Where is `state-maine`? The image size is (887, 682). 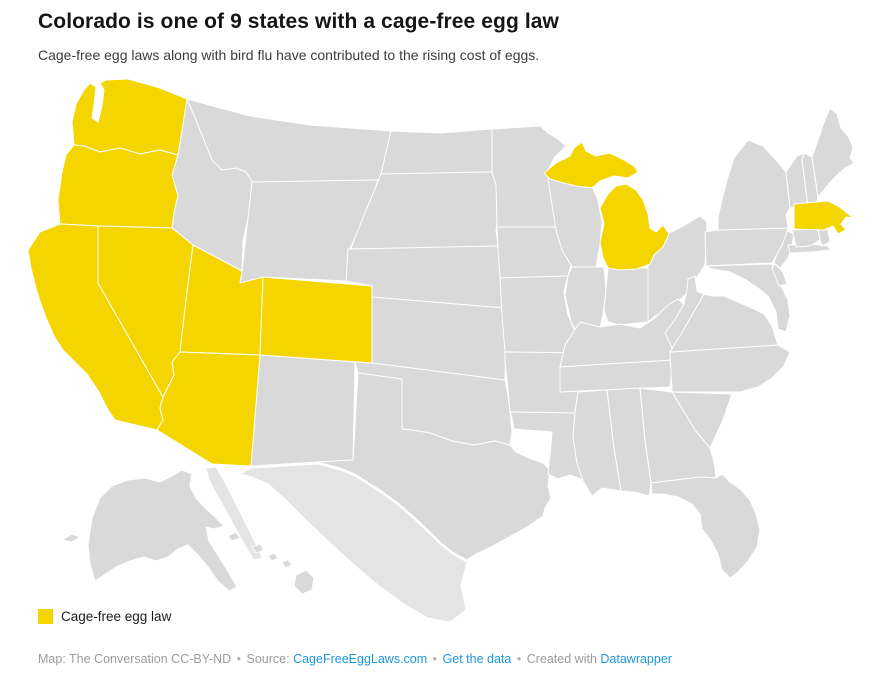
state-maine is located at coordinates (833, 152).